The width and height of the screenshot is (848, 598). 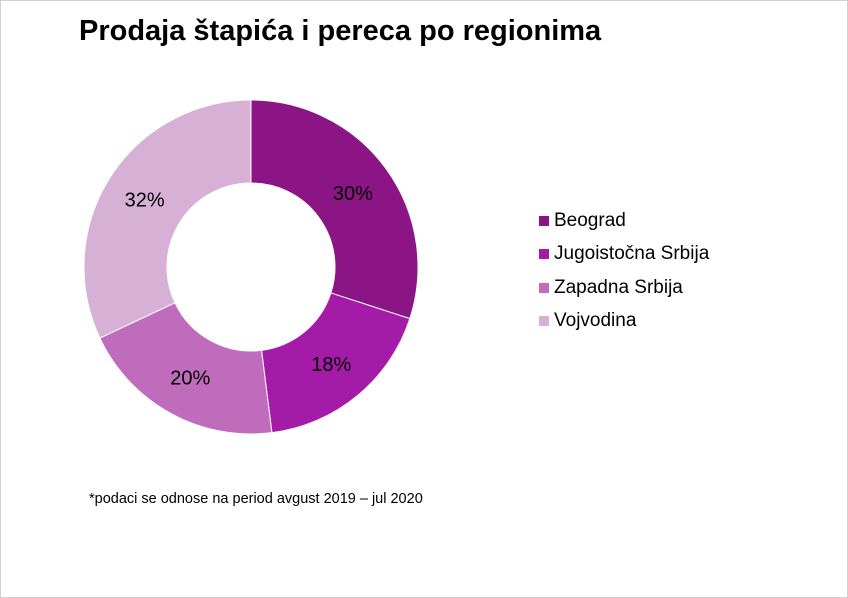 I want to click on legend-label: Zapadna Srbija, so click(x=618, y=287).